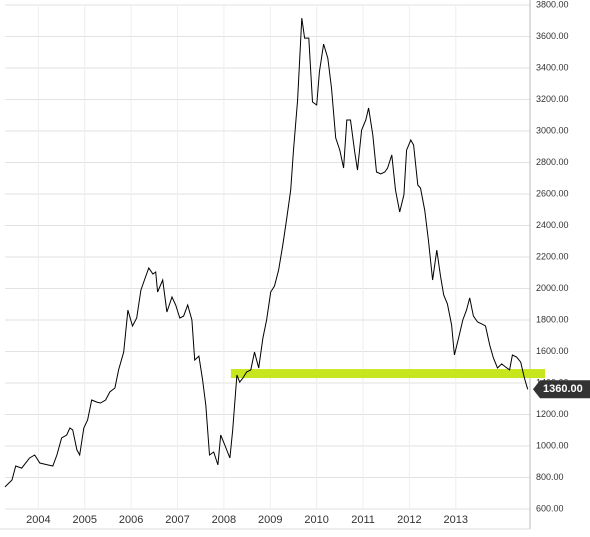 The height and width of the screenshot is (537, 590). Describe the element at coordinates (552, 4) in the screenshot. I see `y-tick-label: 3800.00` at that location.